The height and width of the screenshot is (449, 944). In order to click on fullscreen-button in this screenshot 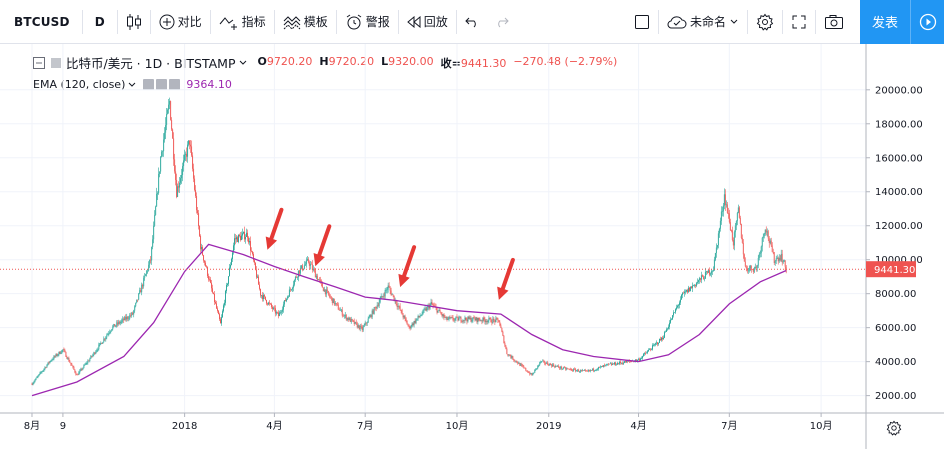, I will do `click(799, 22)`.